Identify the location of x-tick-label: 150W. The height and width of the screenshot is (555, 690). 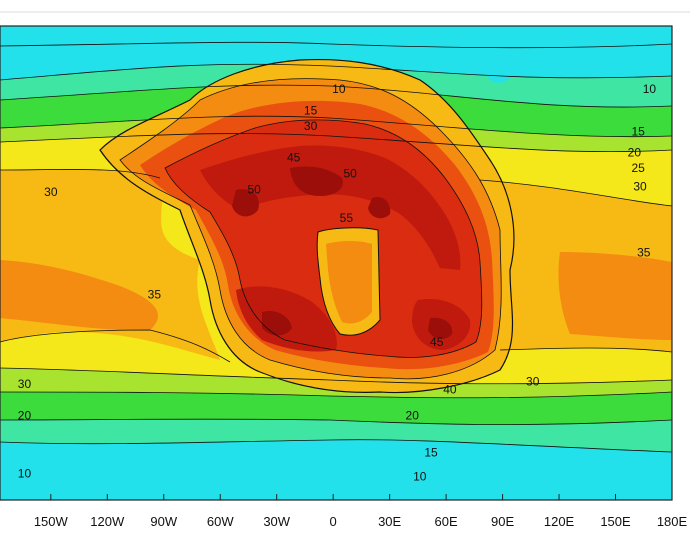
(51, 521).